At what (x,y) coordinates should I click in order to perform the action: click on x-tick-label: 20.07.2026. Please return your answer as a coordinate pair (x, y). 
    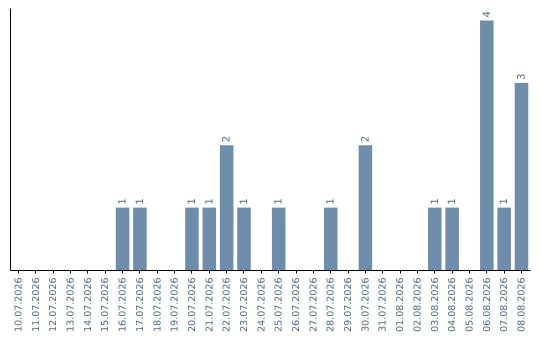
    Looking at the image, I should click on (192, 305).